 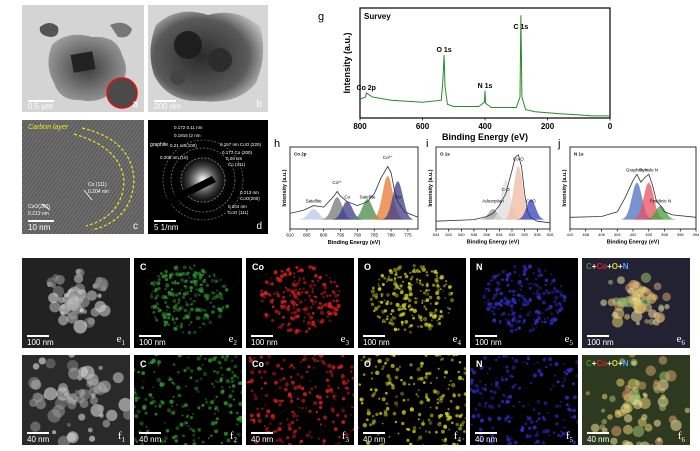 What do you see at coordinates (237, 206) in the screenshot?
I see `ring-label-11: 0.204 nm` at bounding box center [237, 206].